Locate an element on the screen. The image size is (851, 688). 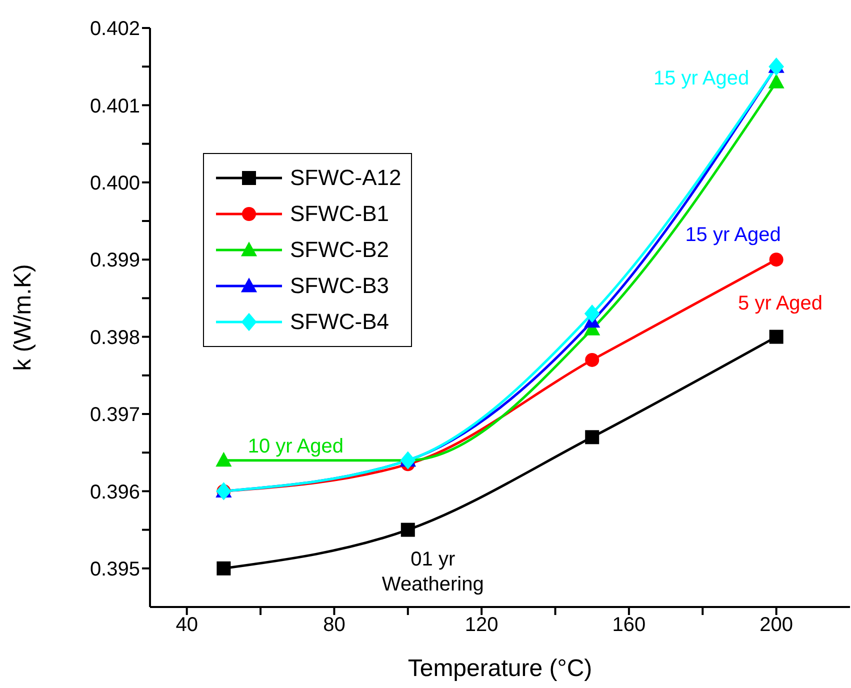
y-tick-label: 0.401 is located at coordinates (115, 106).